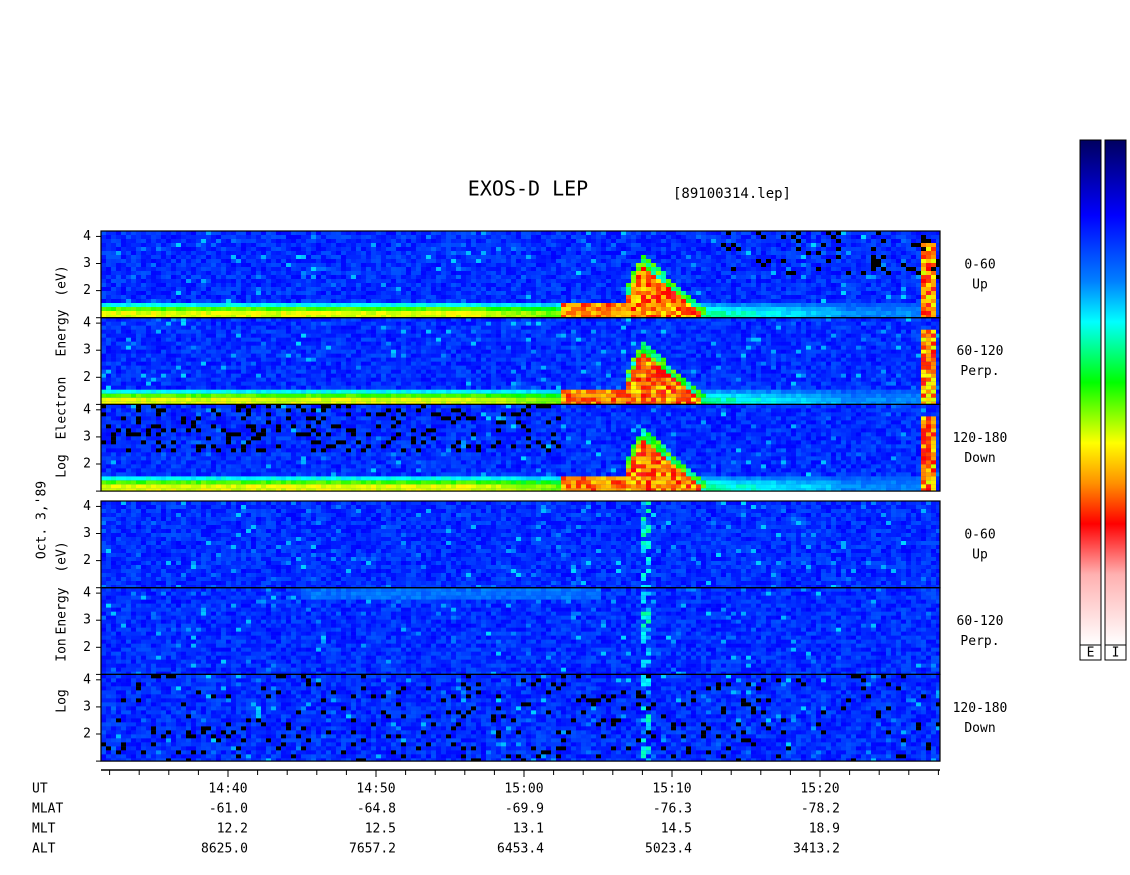 This screenshot has height=875, width=1130. What do you see at coordinates (1090, 652) in the screenshot?
I see `colorbar-label-box` at bounding box center [1090, 652].